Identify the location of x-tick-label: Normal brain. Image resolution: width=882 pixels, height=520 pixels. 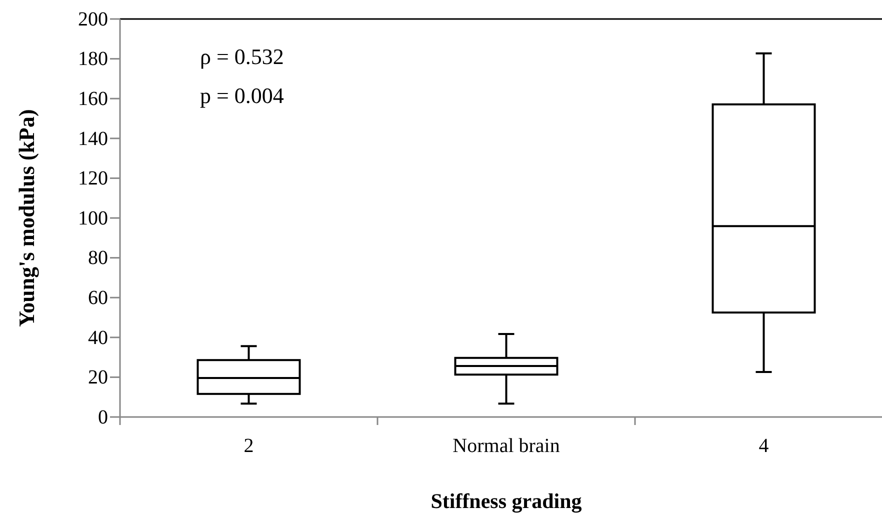
(506, 446).